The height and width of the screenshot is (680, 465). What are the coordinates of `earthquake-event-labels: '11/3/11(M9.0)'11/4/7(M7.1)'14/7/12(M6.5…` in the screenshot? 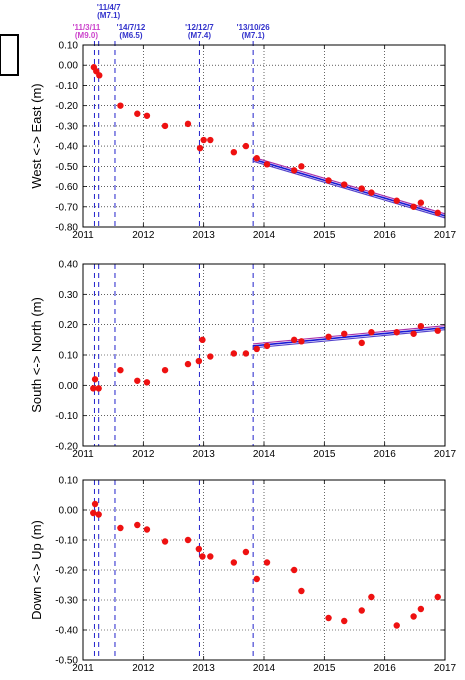 It's located at (172, 21).